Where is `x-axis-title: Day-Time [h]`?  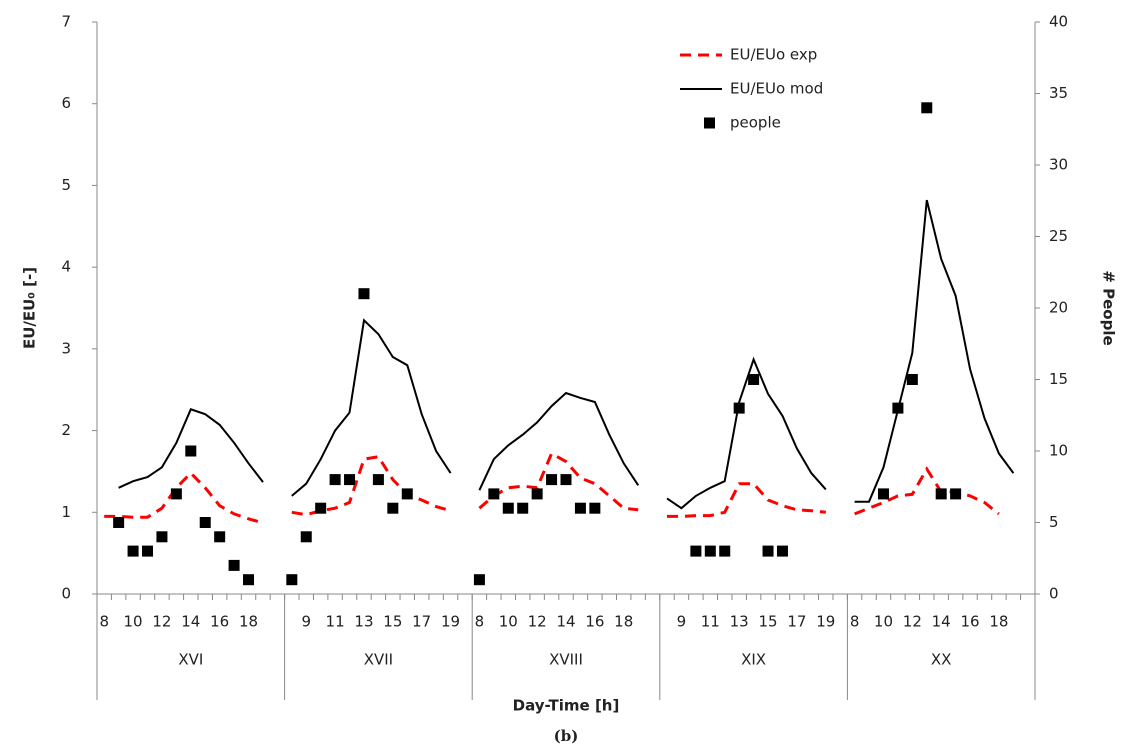 x-axis-title: Day-Time [h] is located at coordinates (566, 706).